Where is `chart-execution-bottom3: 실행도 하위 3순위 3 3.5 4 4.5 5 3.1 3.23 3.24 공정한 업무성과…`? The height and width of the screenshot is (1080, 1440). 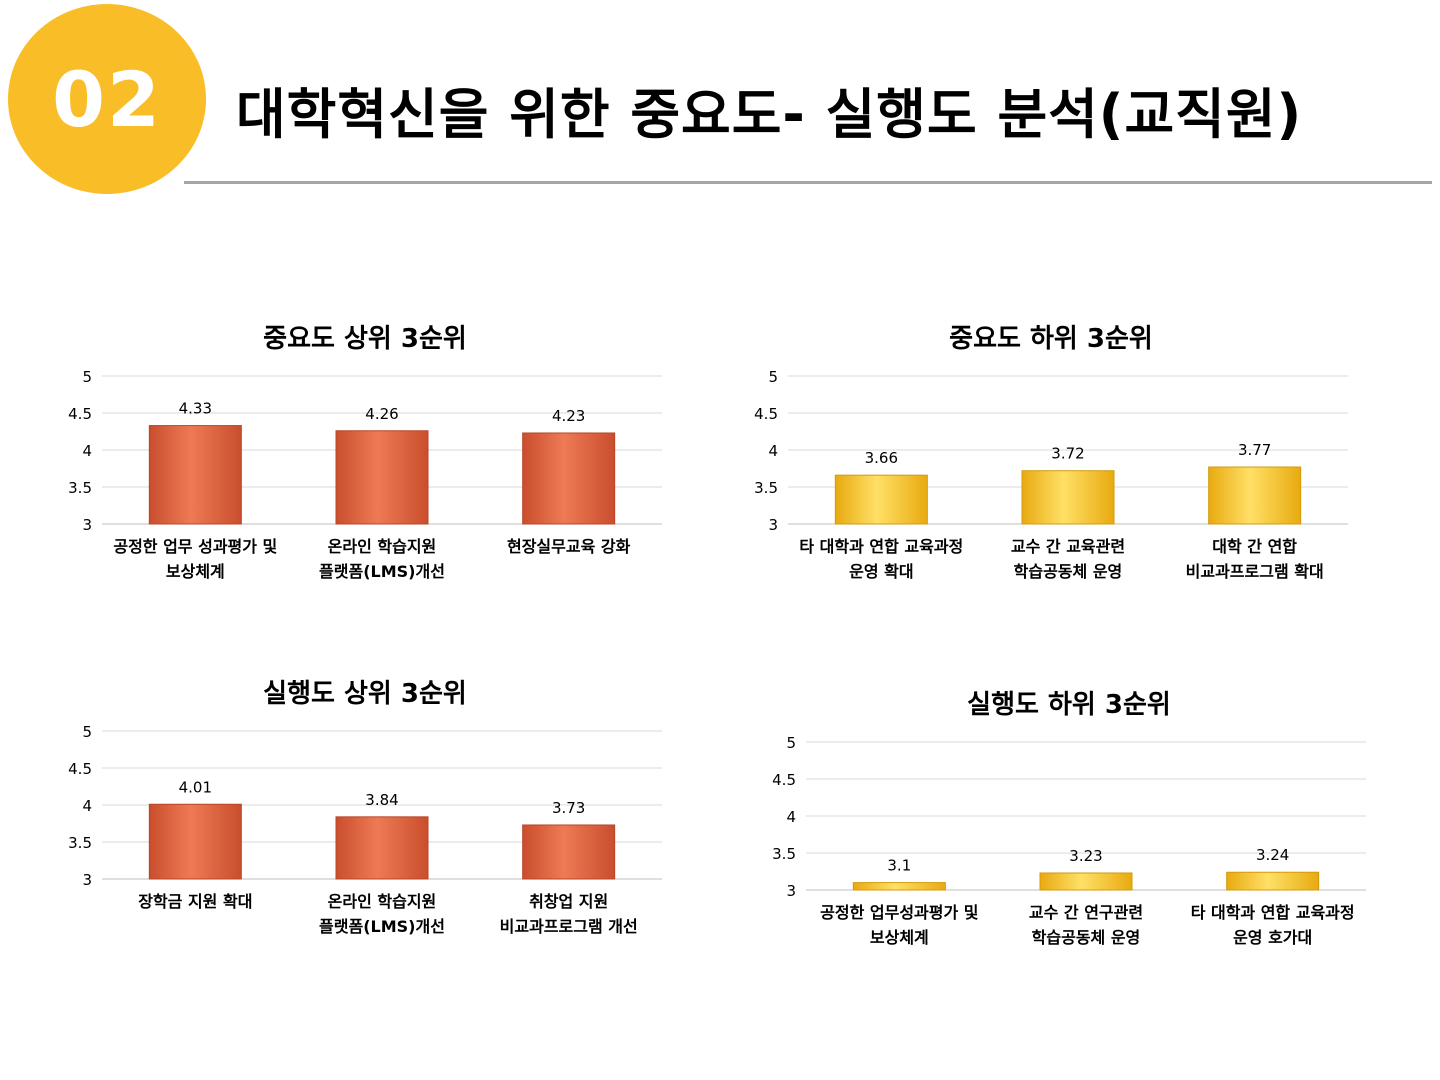
chart-execution-bottom3: 실행도 하위 3순위 3 3.5 4 4.5 5 3.1 3.23 3.24 공정한 업무성과… is located at coordinates (1069, 824).